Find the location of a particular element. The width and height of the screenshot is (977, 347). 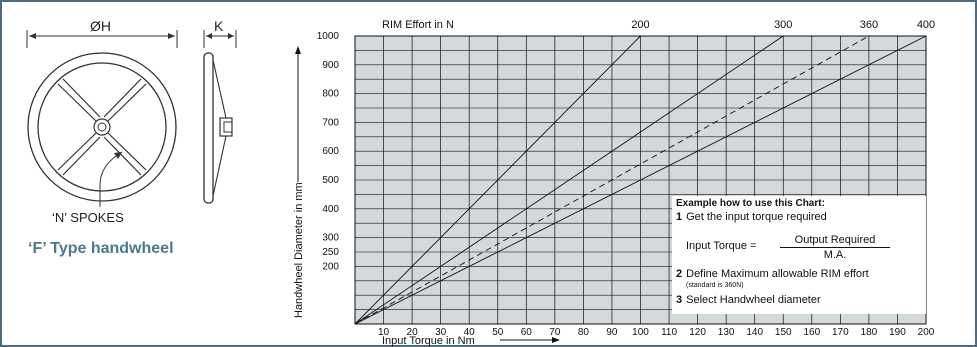

y-tick-200: 200 is located at coordinates (330, 266).